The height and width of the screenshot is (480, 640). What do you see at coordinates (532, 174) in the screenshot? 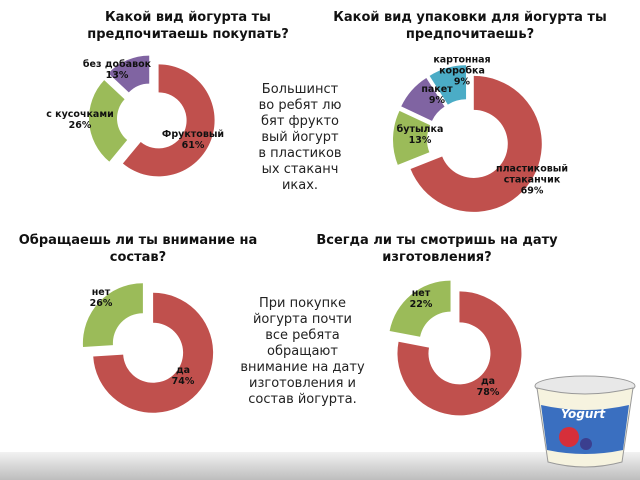
I see `category-label: пластиковый стаканчик` at bounding box center [532, 174].